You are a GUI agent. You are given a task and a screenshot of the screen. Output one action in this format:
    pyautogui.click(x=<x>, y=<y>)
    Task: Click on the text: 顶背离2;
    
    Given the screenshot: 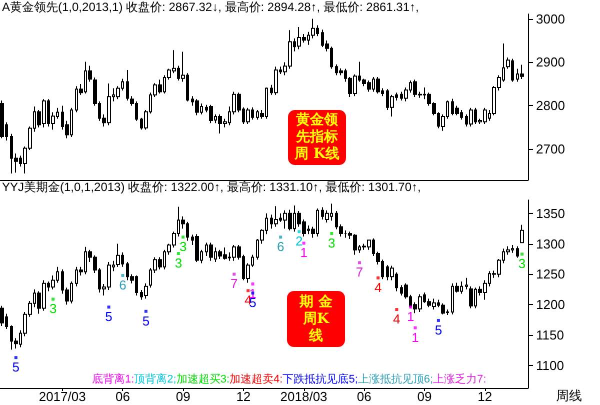 What is the action you would take?
    pyautogui.click(x=155, y=379)
    